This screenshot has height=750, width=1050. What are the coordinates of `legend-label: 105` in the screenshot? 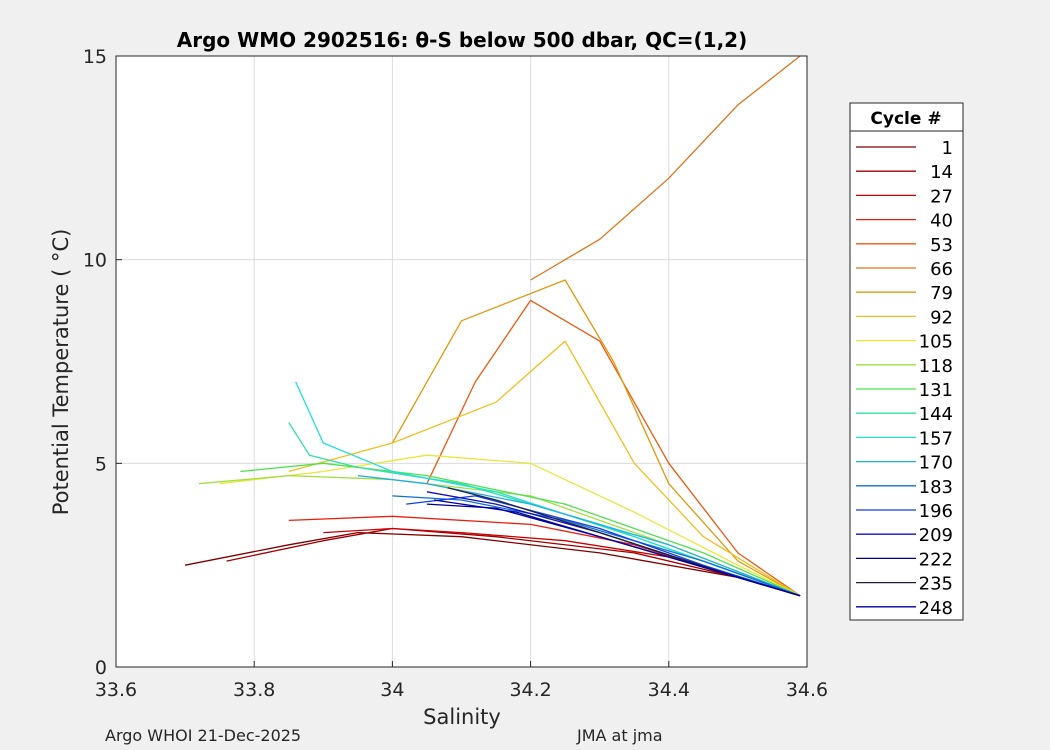 It's located at (936, 342).